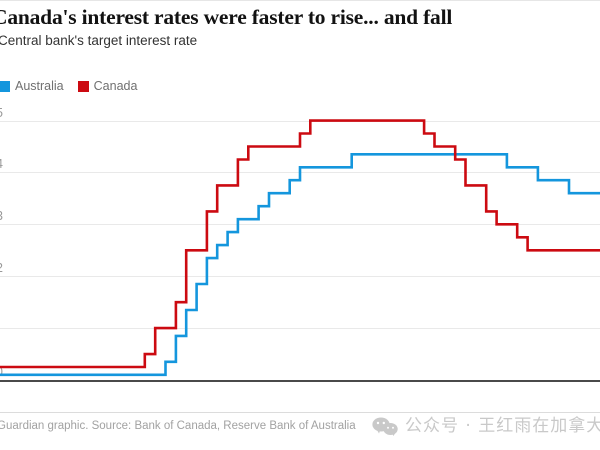  I want to click on footer-divider, so click(300, 412).